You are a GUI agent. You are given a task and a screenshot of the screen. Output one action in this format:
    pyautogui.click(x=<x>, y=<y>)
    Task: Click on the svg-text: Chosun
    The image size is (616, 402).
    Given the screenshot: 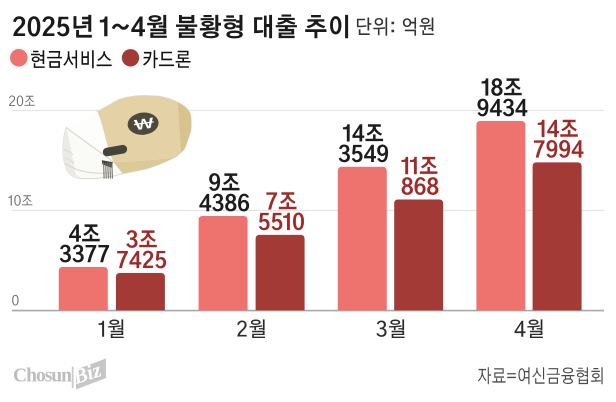 What is the action you would take?
    pyautogui.click(x=42, y=376)
    